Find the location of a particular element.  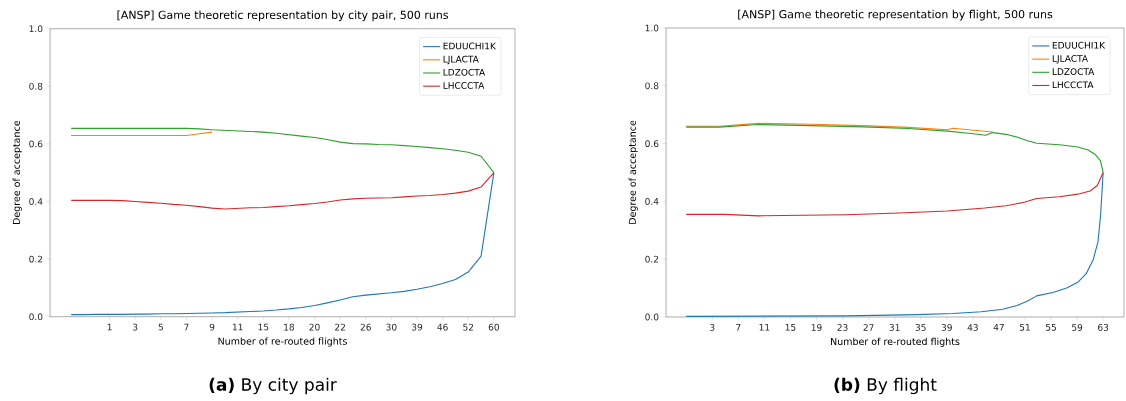

x-tick-label: 52 is located at coordinates (468, 327).